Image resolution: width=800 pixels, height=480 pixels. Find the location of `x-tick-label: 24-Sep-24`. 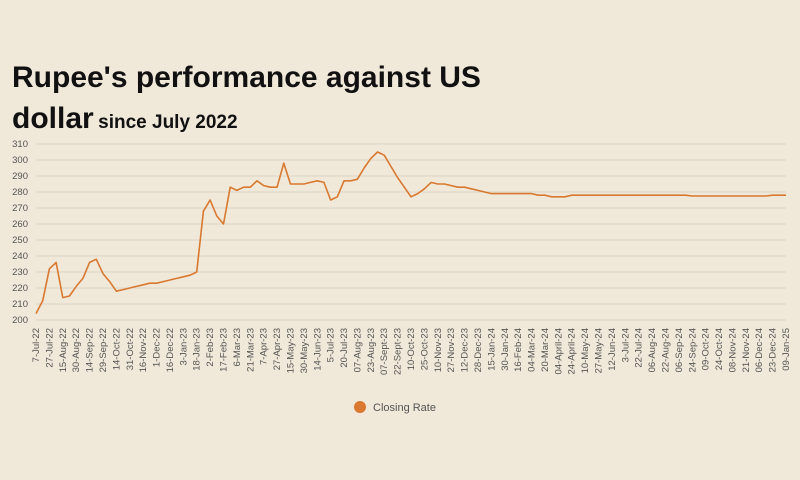

x-tick-label: 24-Sep-24 is located at coordinates (692, 350).